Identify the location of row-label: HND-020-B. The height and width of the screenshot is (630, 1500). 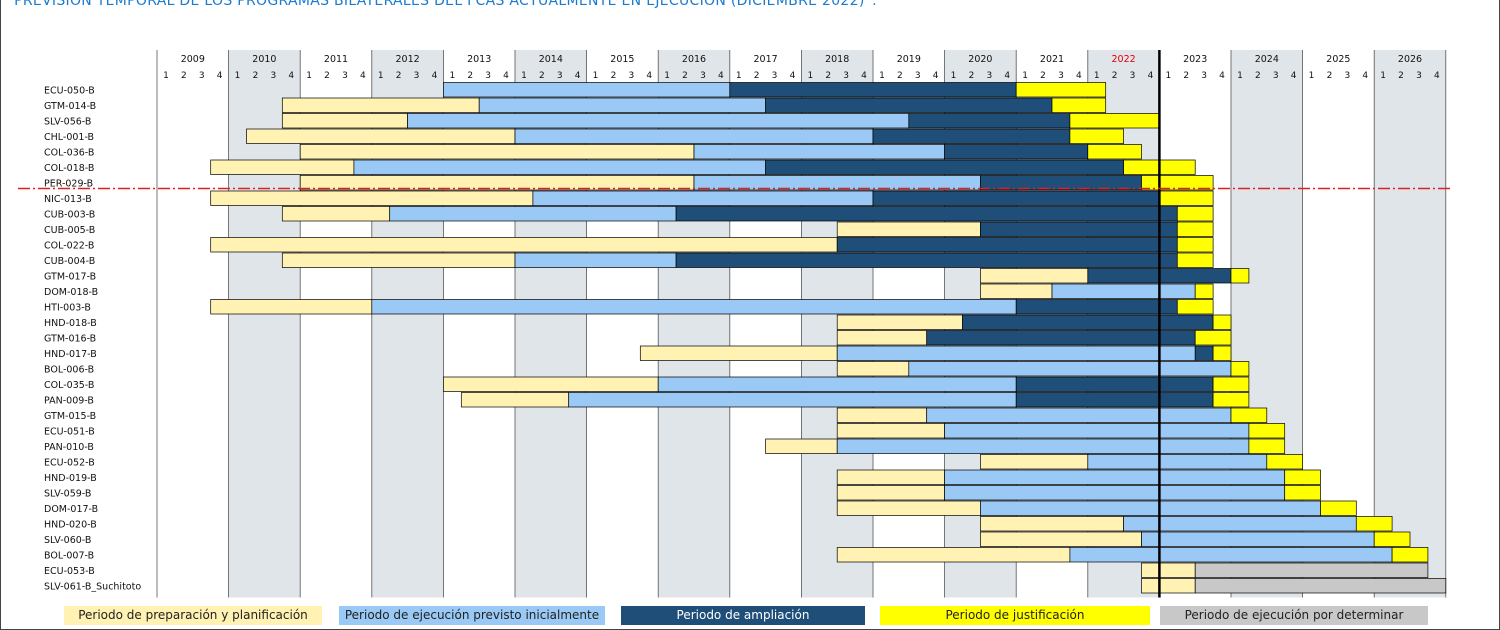
(70, 524).